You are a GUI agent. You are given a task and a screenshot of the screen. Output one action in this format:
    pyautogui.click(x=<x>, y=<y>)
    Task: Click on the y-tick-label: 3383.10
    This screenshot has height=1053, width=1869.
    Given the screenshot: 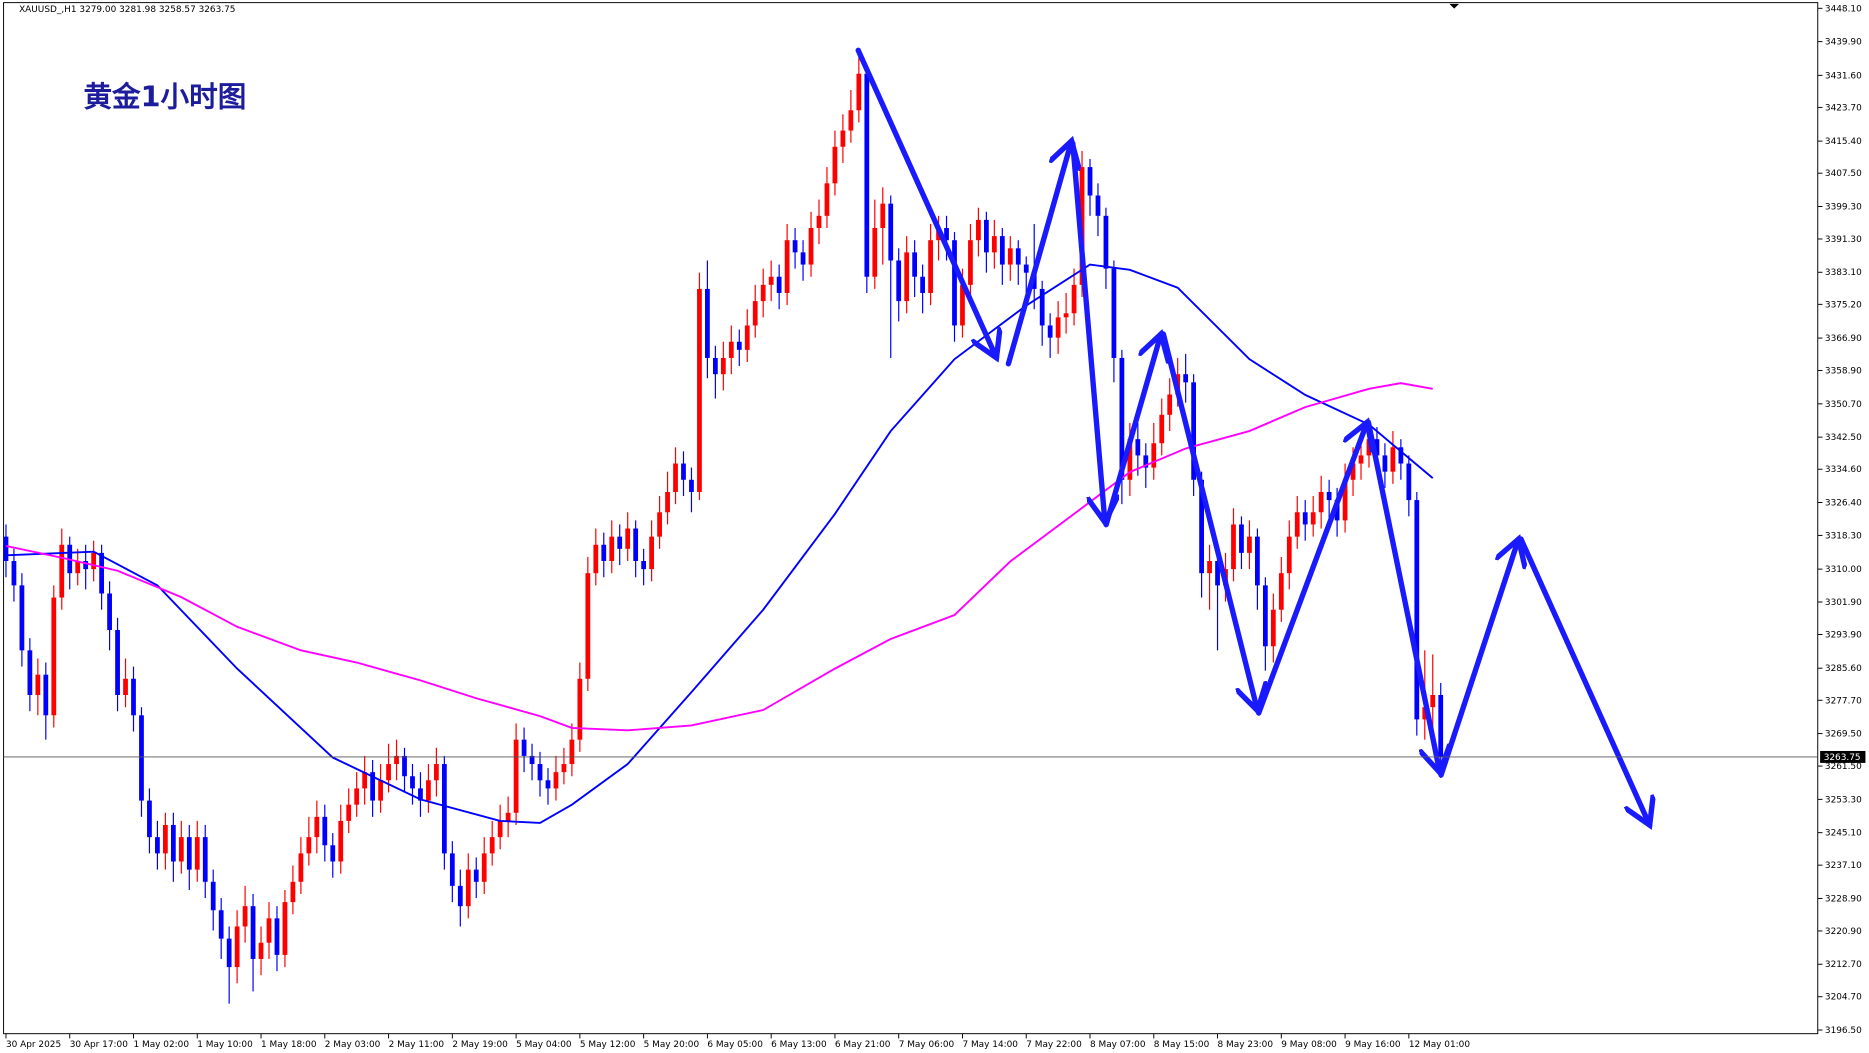 What is the action you would take?
    pyautogui.click(x=1843, y=273)
    